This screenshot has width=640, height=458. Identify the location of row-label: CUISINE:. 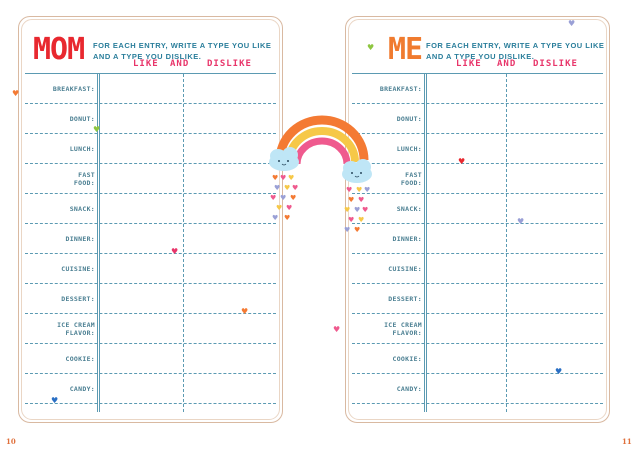
(78, 269).